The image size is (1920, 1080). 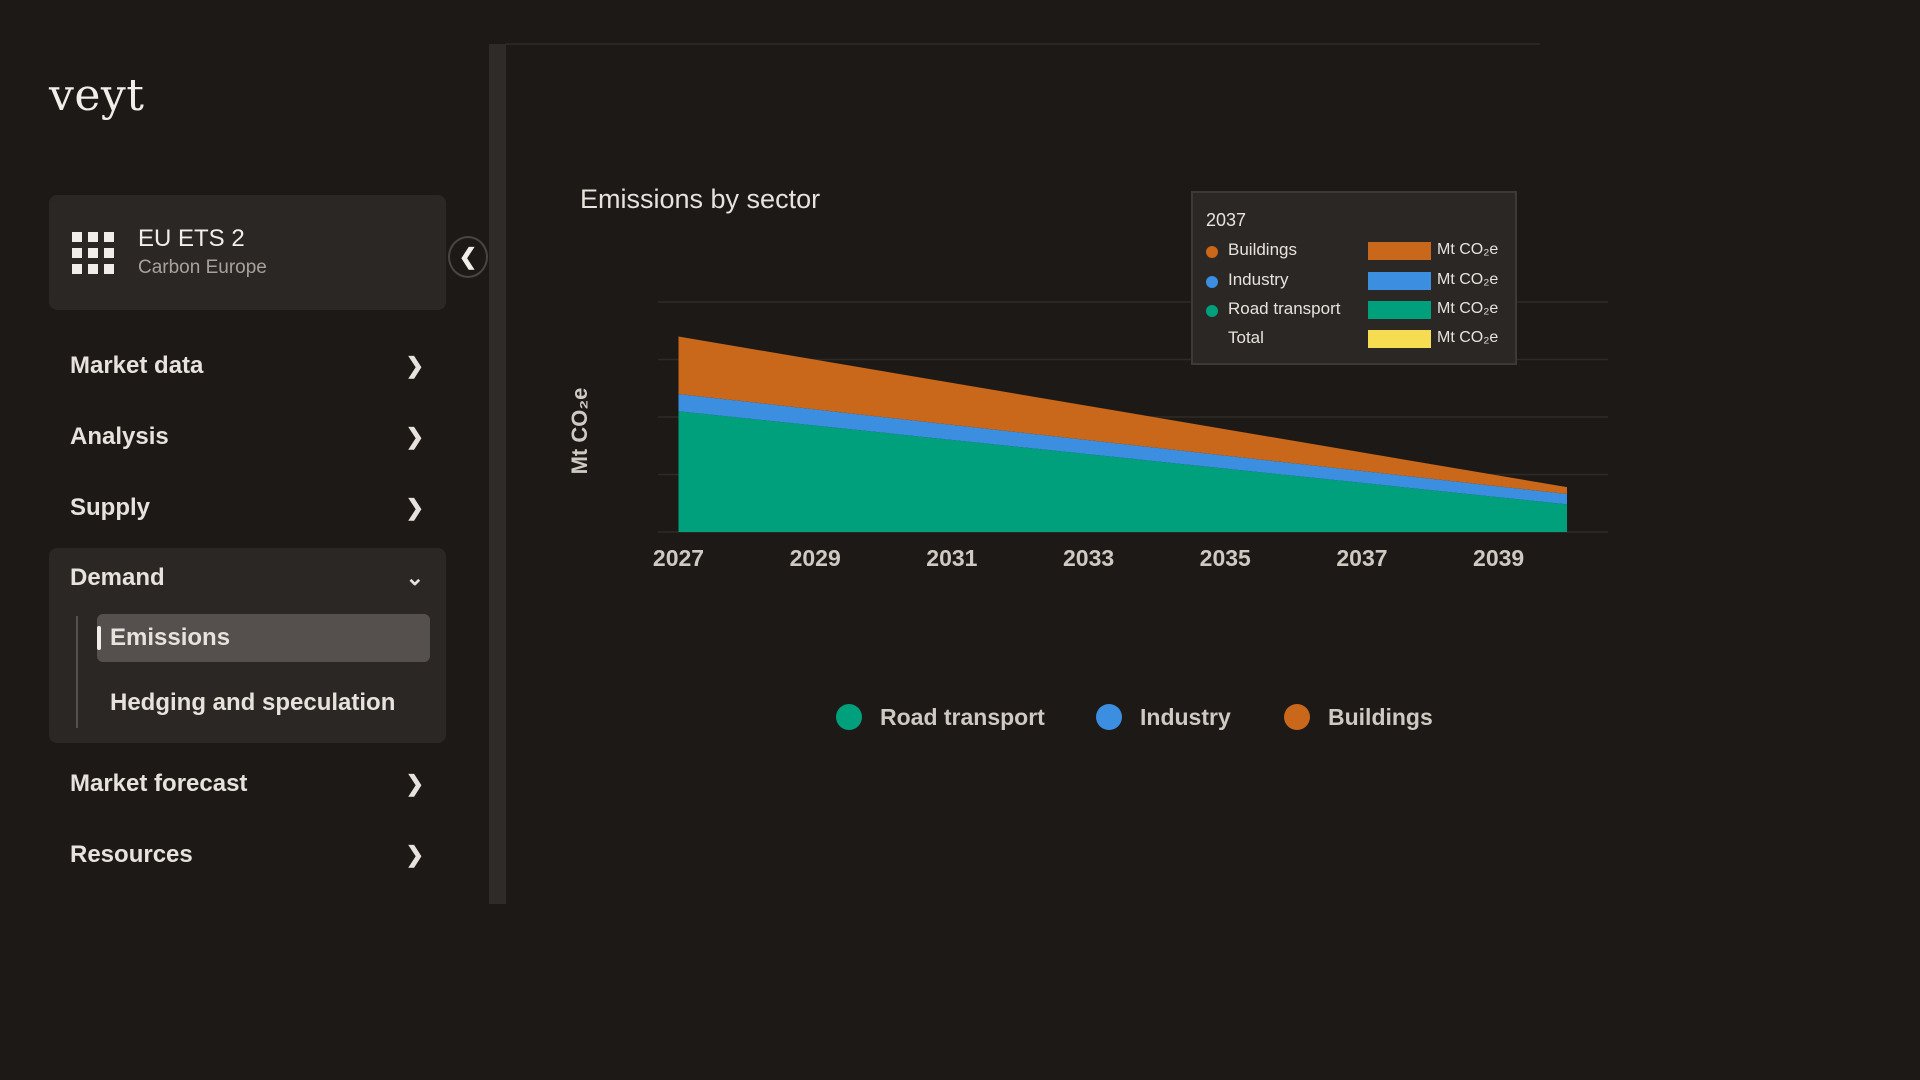 I want to click on nav-item-label: Market data, so click(x=137, y=365).